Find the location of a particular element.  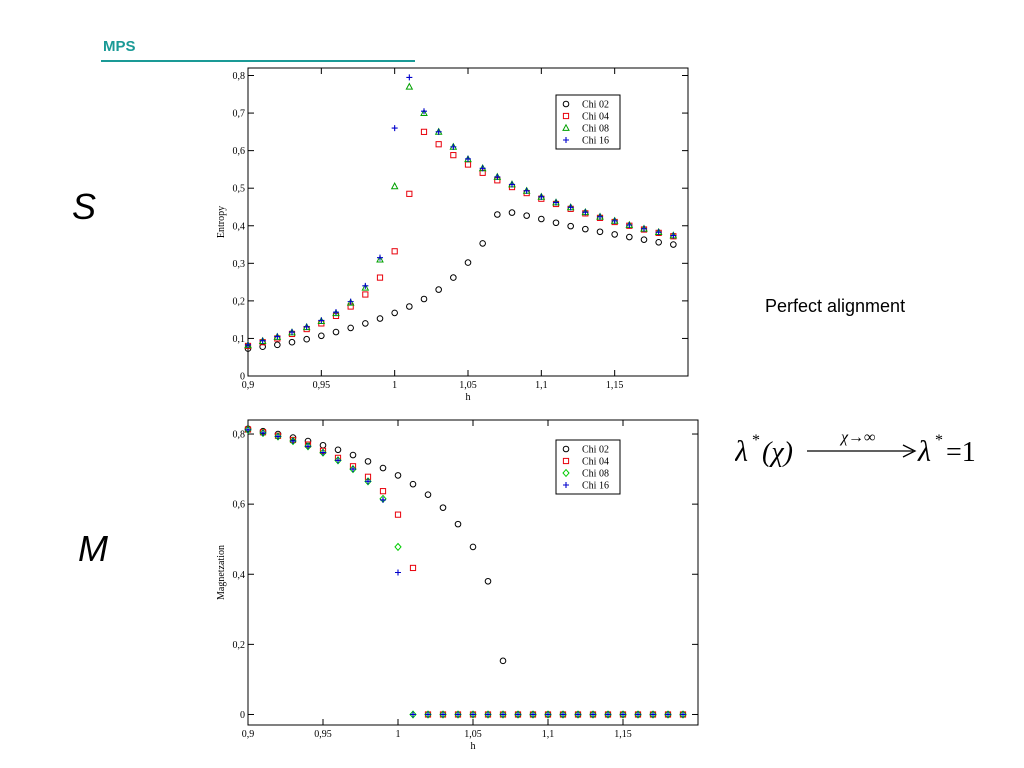

x-tick-label: 1,1 is located at coordinates (541, 385).